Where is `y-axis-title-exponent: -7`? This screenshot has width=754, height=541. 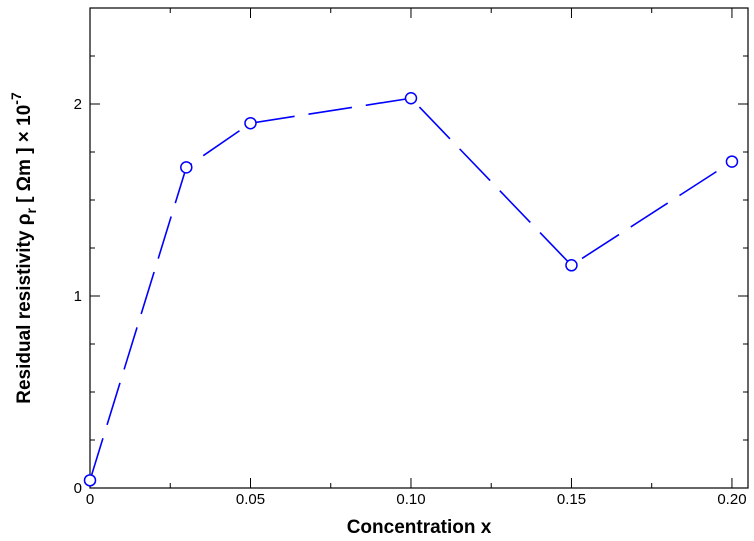
y-axis-title-exponent: -7 is located at coordinates (16, 98).